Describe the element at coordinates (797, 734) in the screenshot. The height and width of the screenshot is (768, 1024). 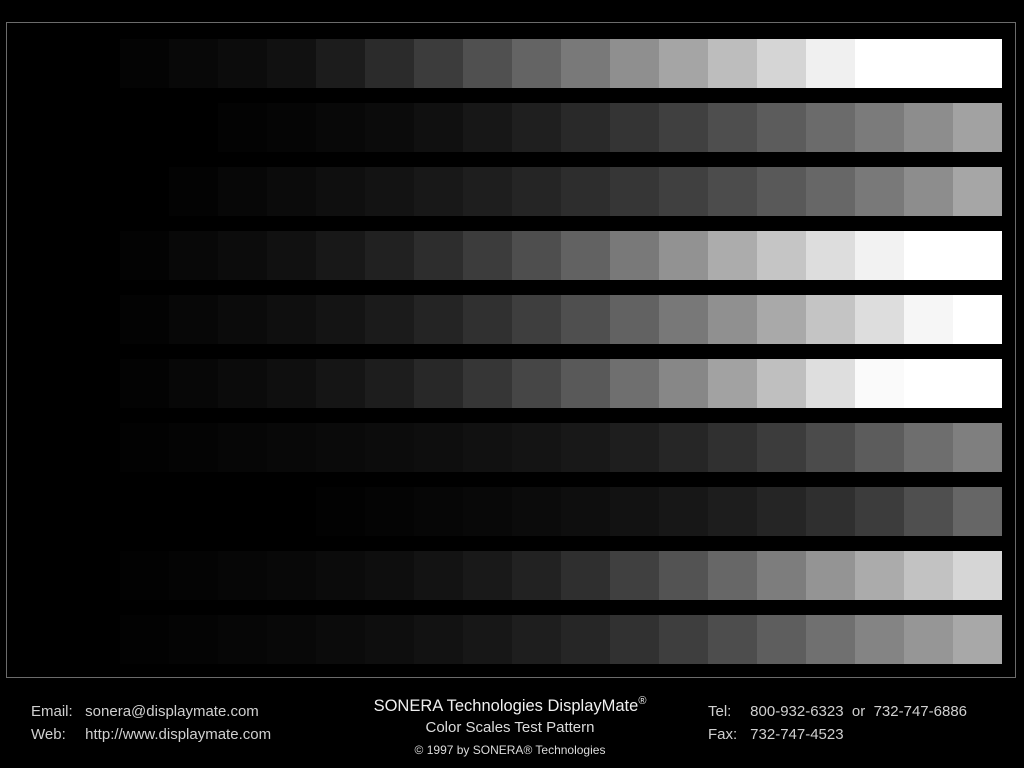
I see `fax-value: 732-747-4523` at that location.